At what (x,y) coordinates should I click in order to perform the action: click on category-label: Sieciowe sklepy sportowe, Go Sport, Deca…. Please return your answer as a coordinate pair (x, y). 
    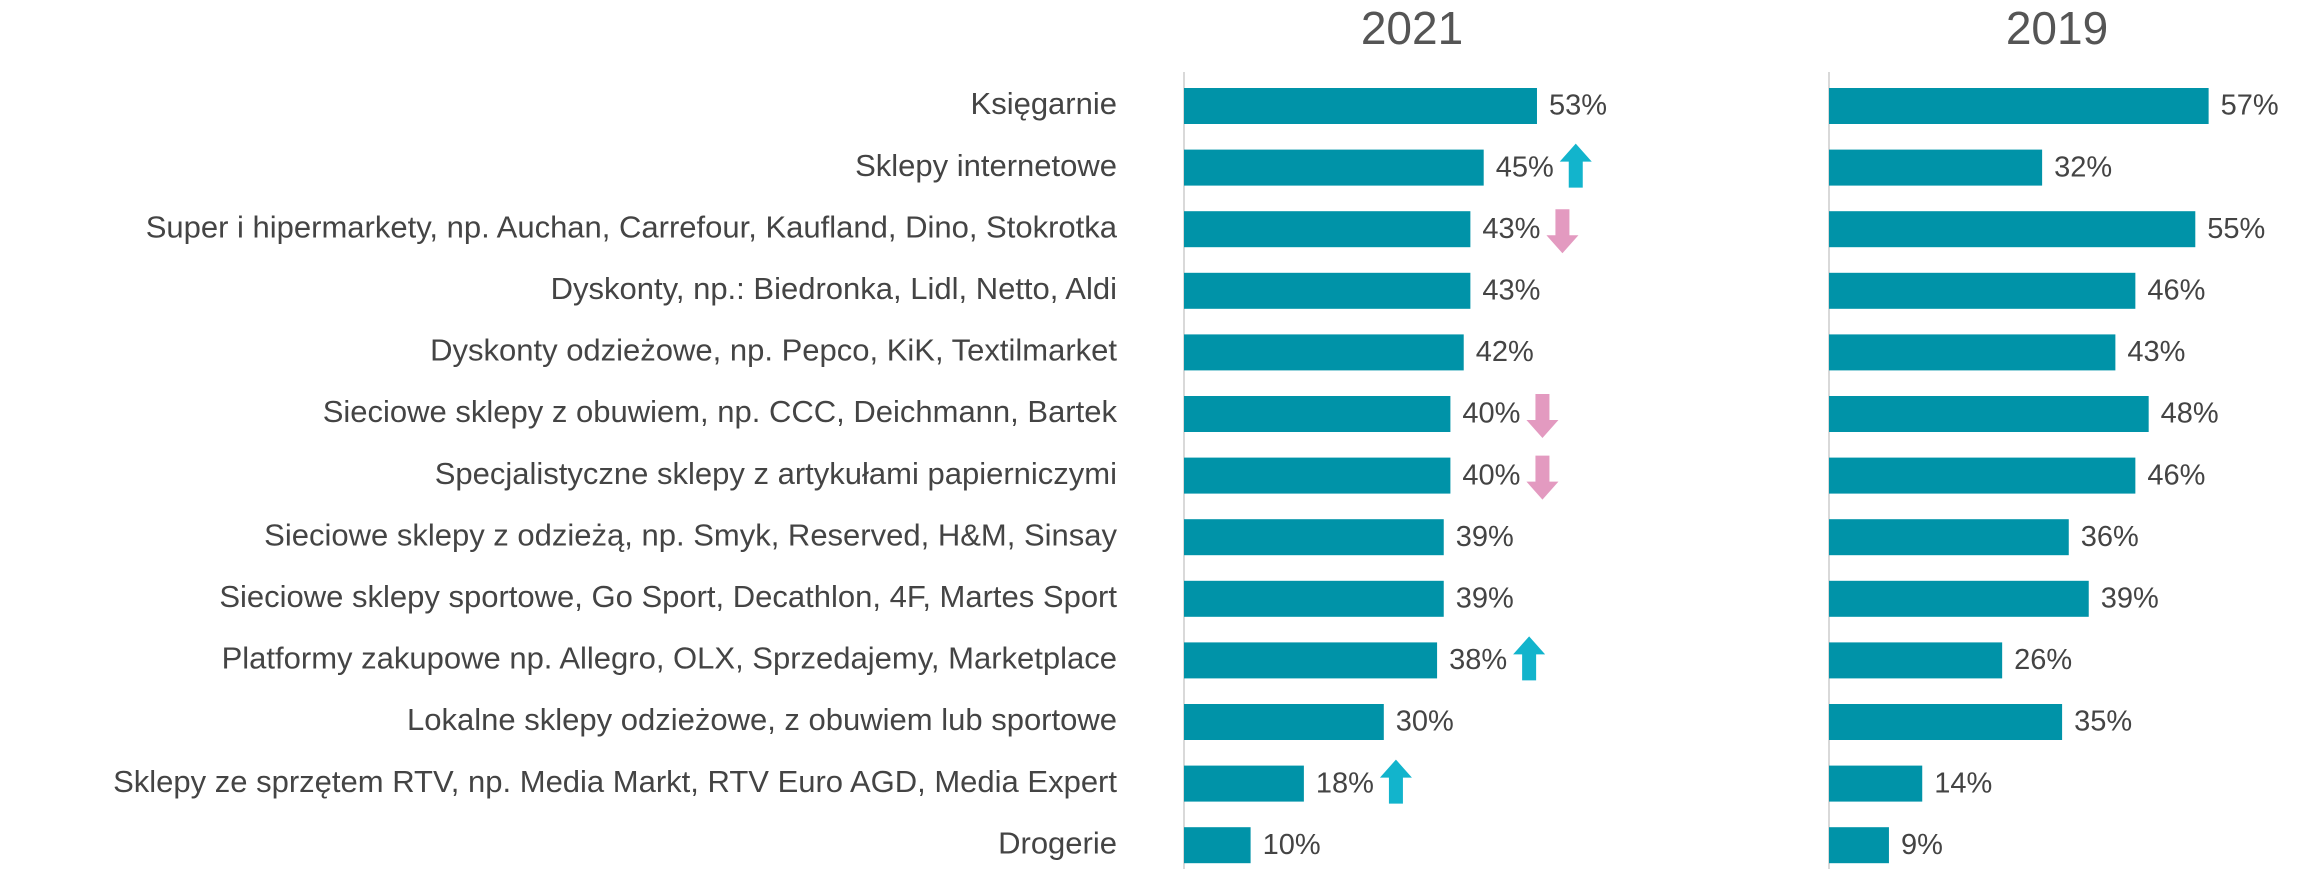
    Looking at the image, I should click on (668, 596).